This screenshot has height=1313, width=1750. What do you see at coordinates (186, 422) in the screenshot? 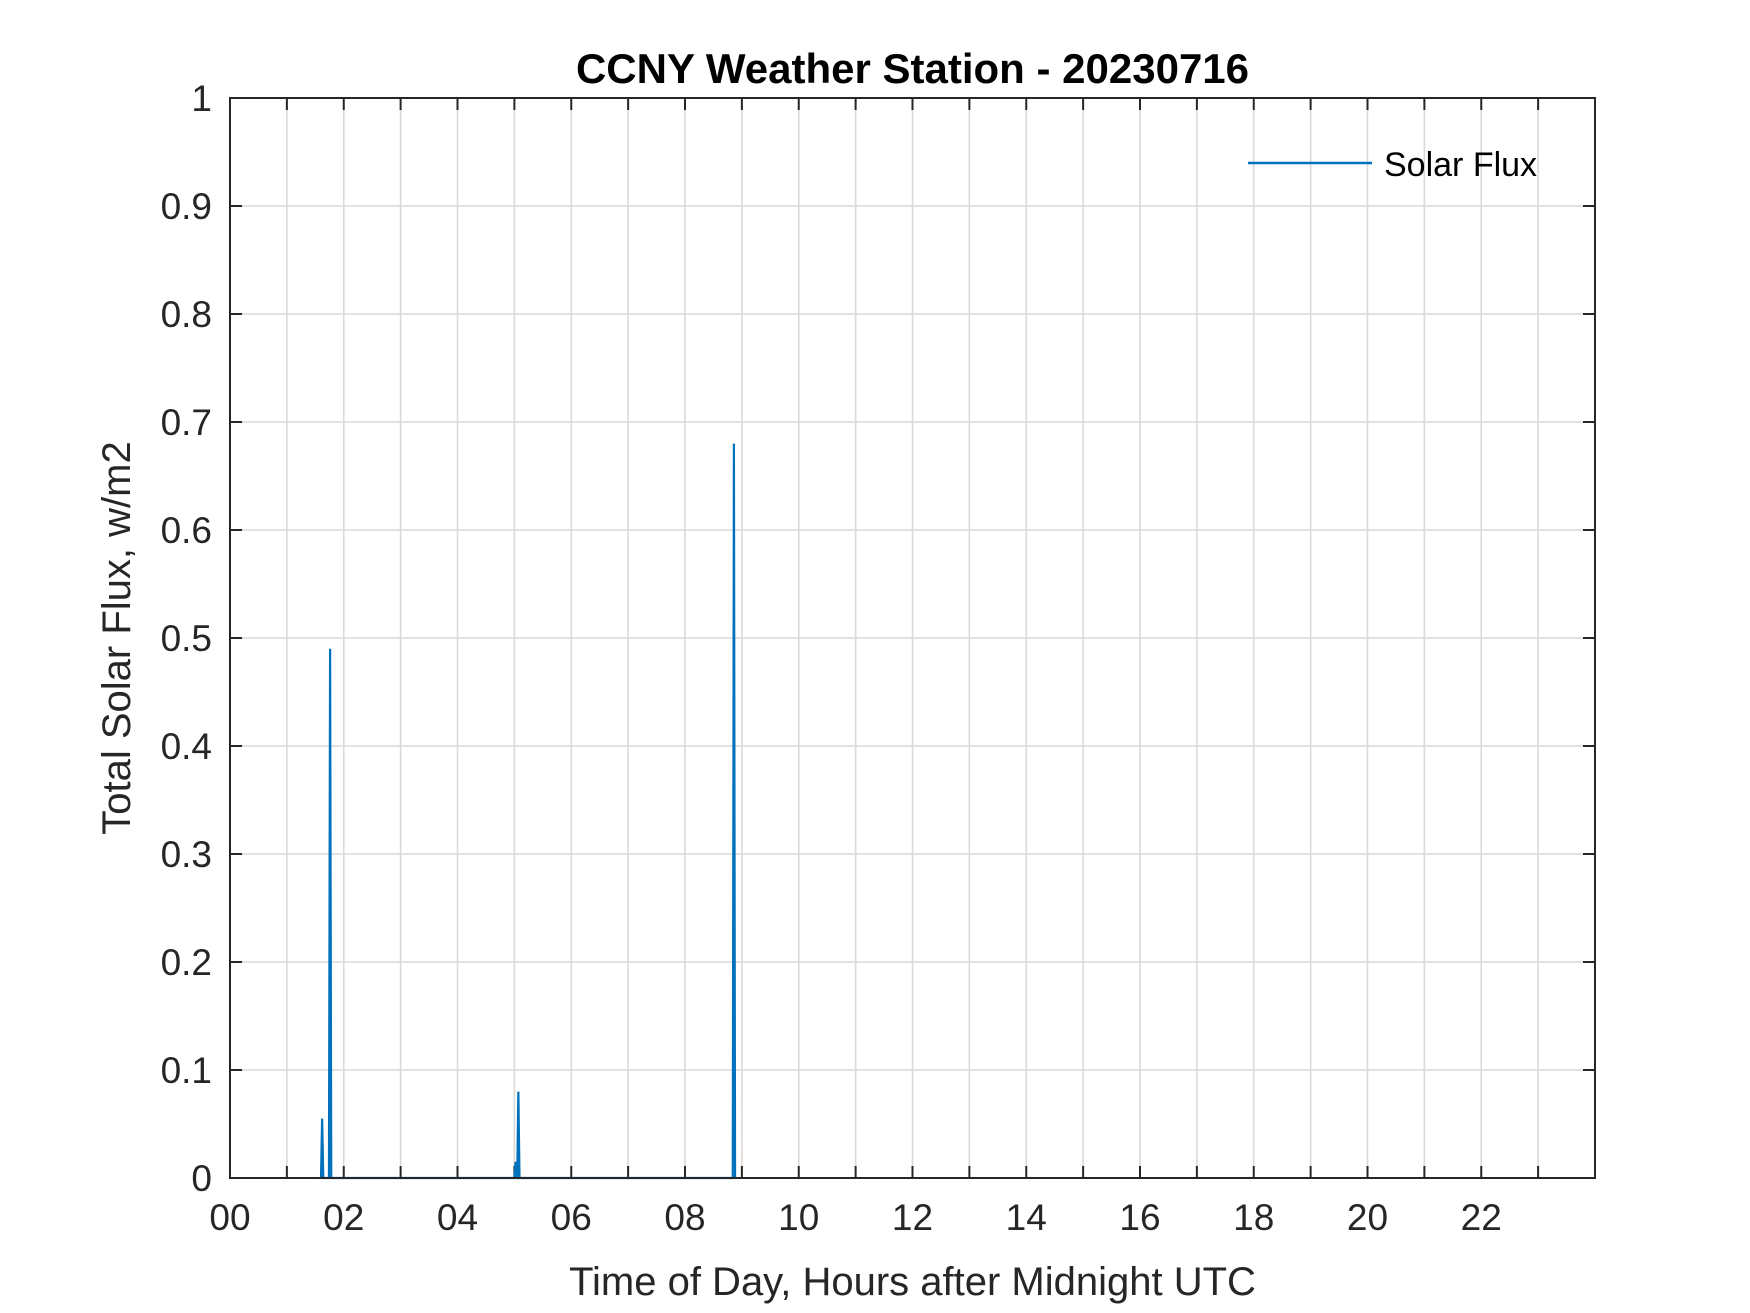
I see `y-tick-label: 0.7` at bounding box center [186, 422].